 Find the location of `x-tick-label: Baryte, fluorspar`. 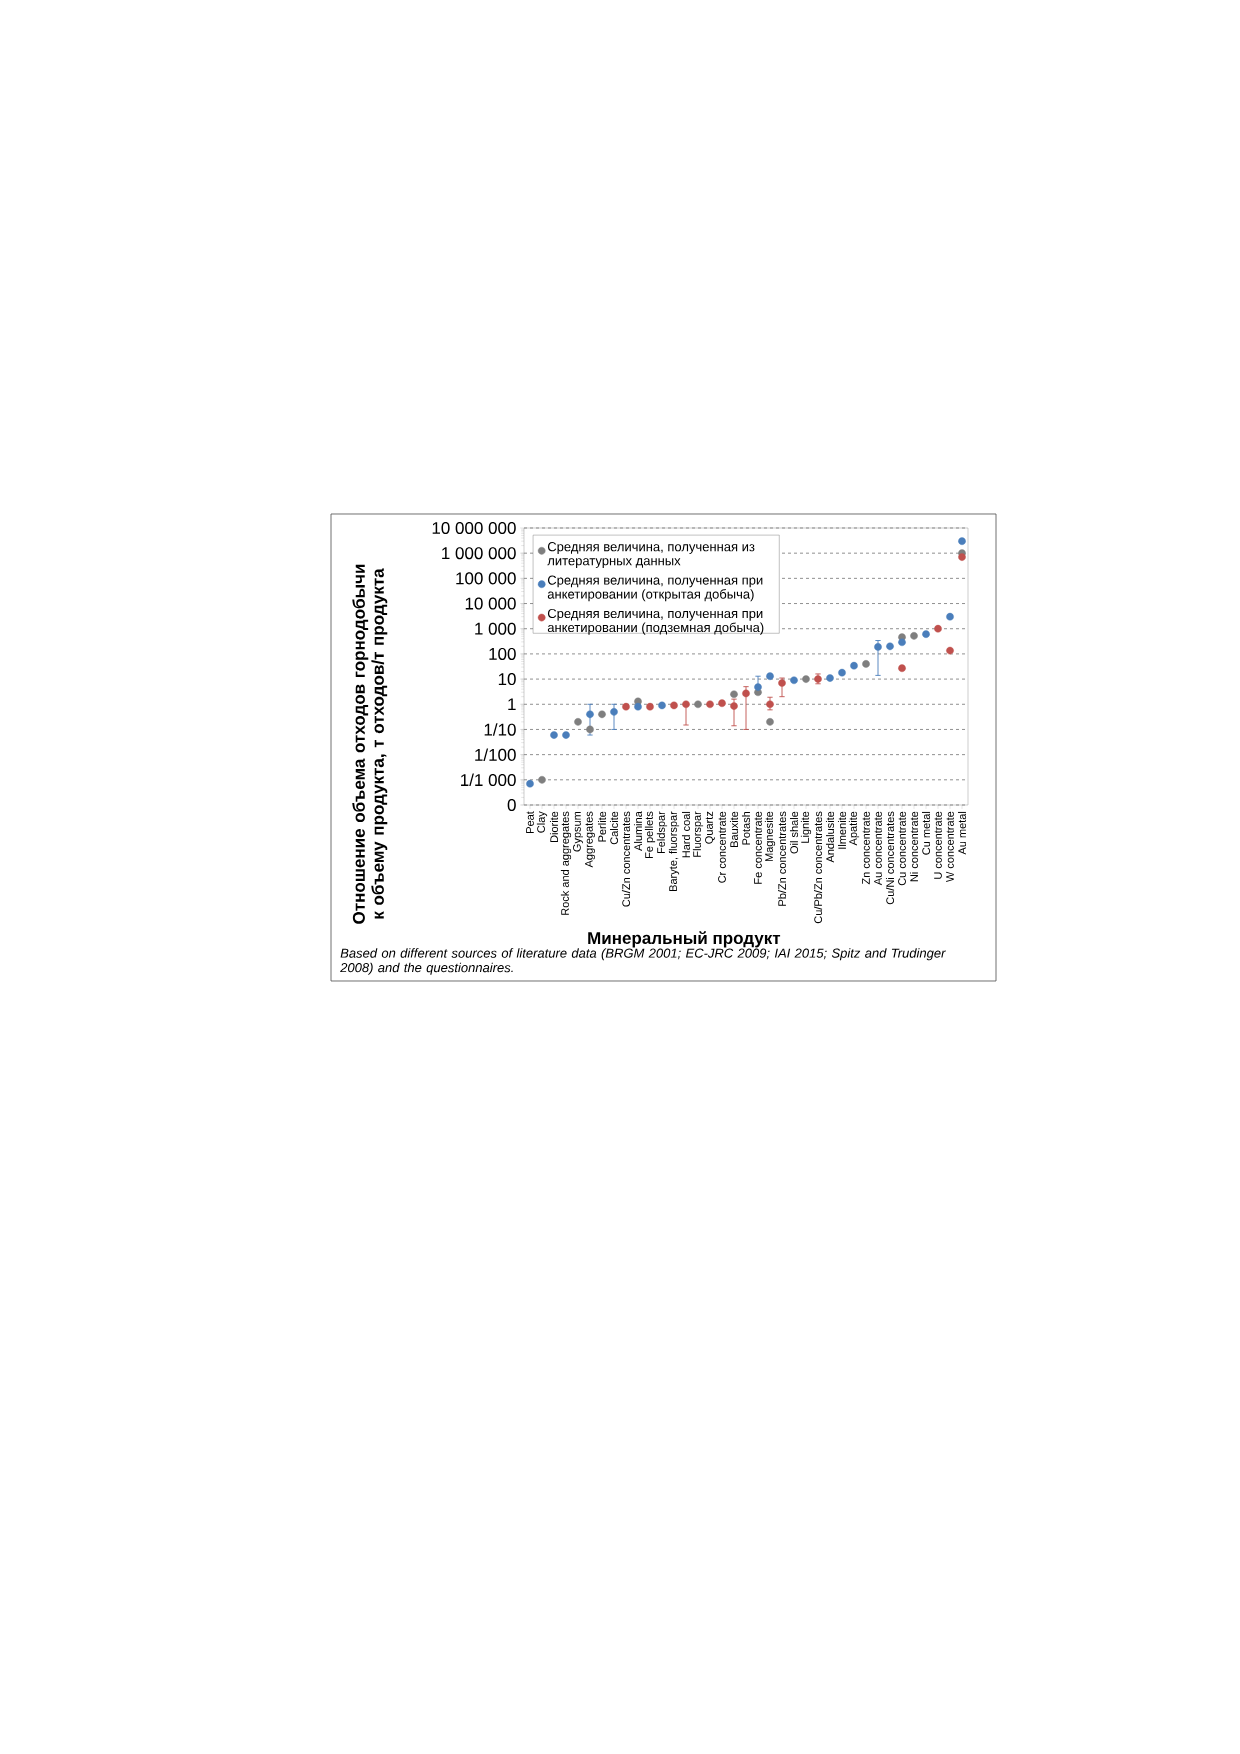

x-tick-label: Baryte, fluorspar is located at coordinates (674, 851).